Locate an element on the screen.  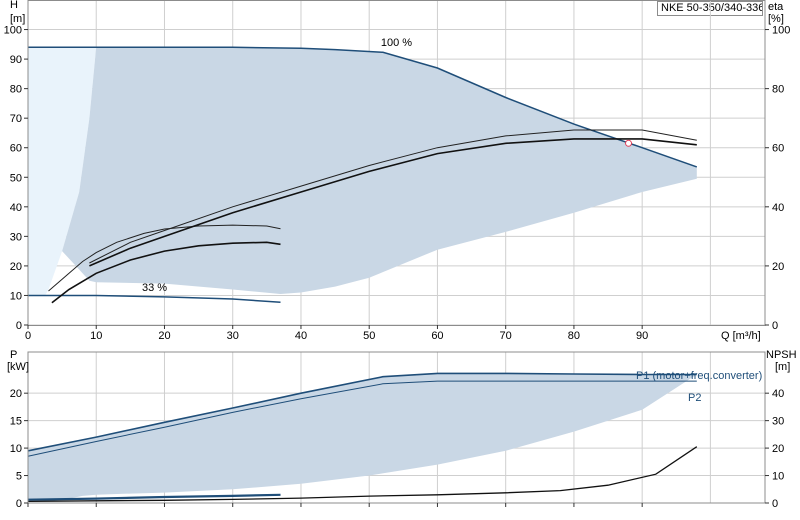
top-right-tick-label: 80 is located at coordinates (778, 90).